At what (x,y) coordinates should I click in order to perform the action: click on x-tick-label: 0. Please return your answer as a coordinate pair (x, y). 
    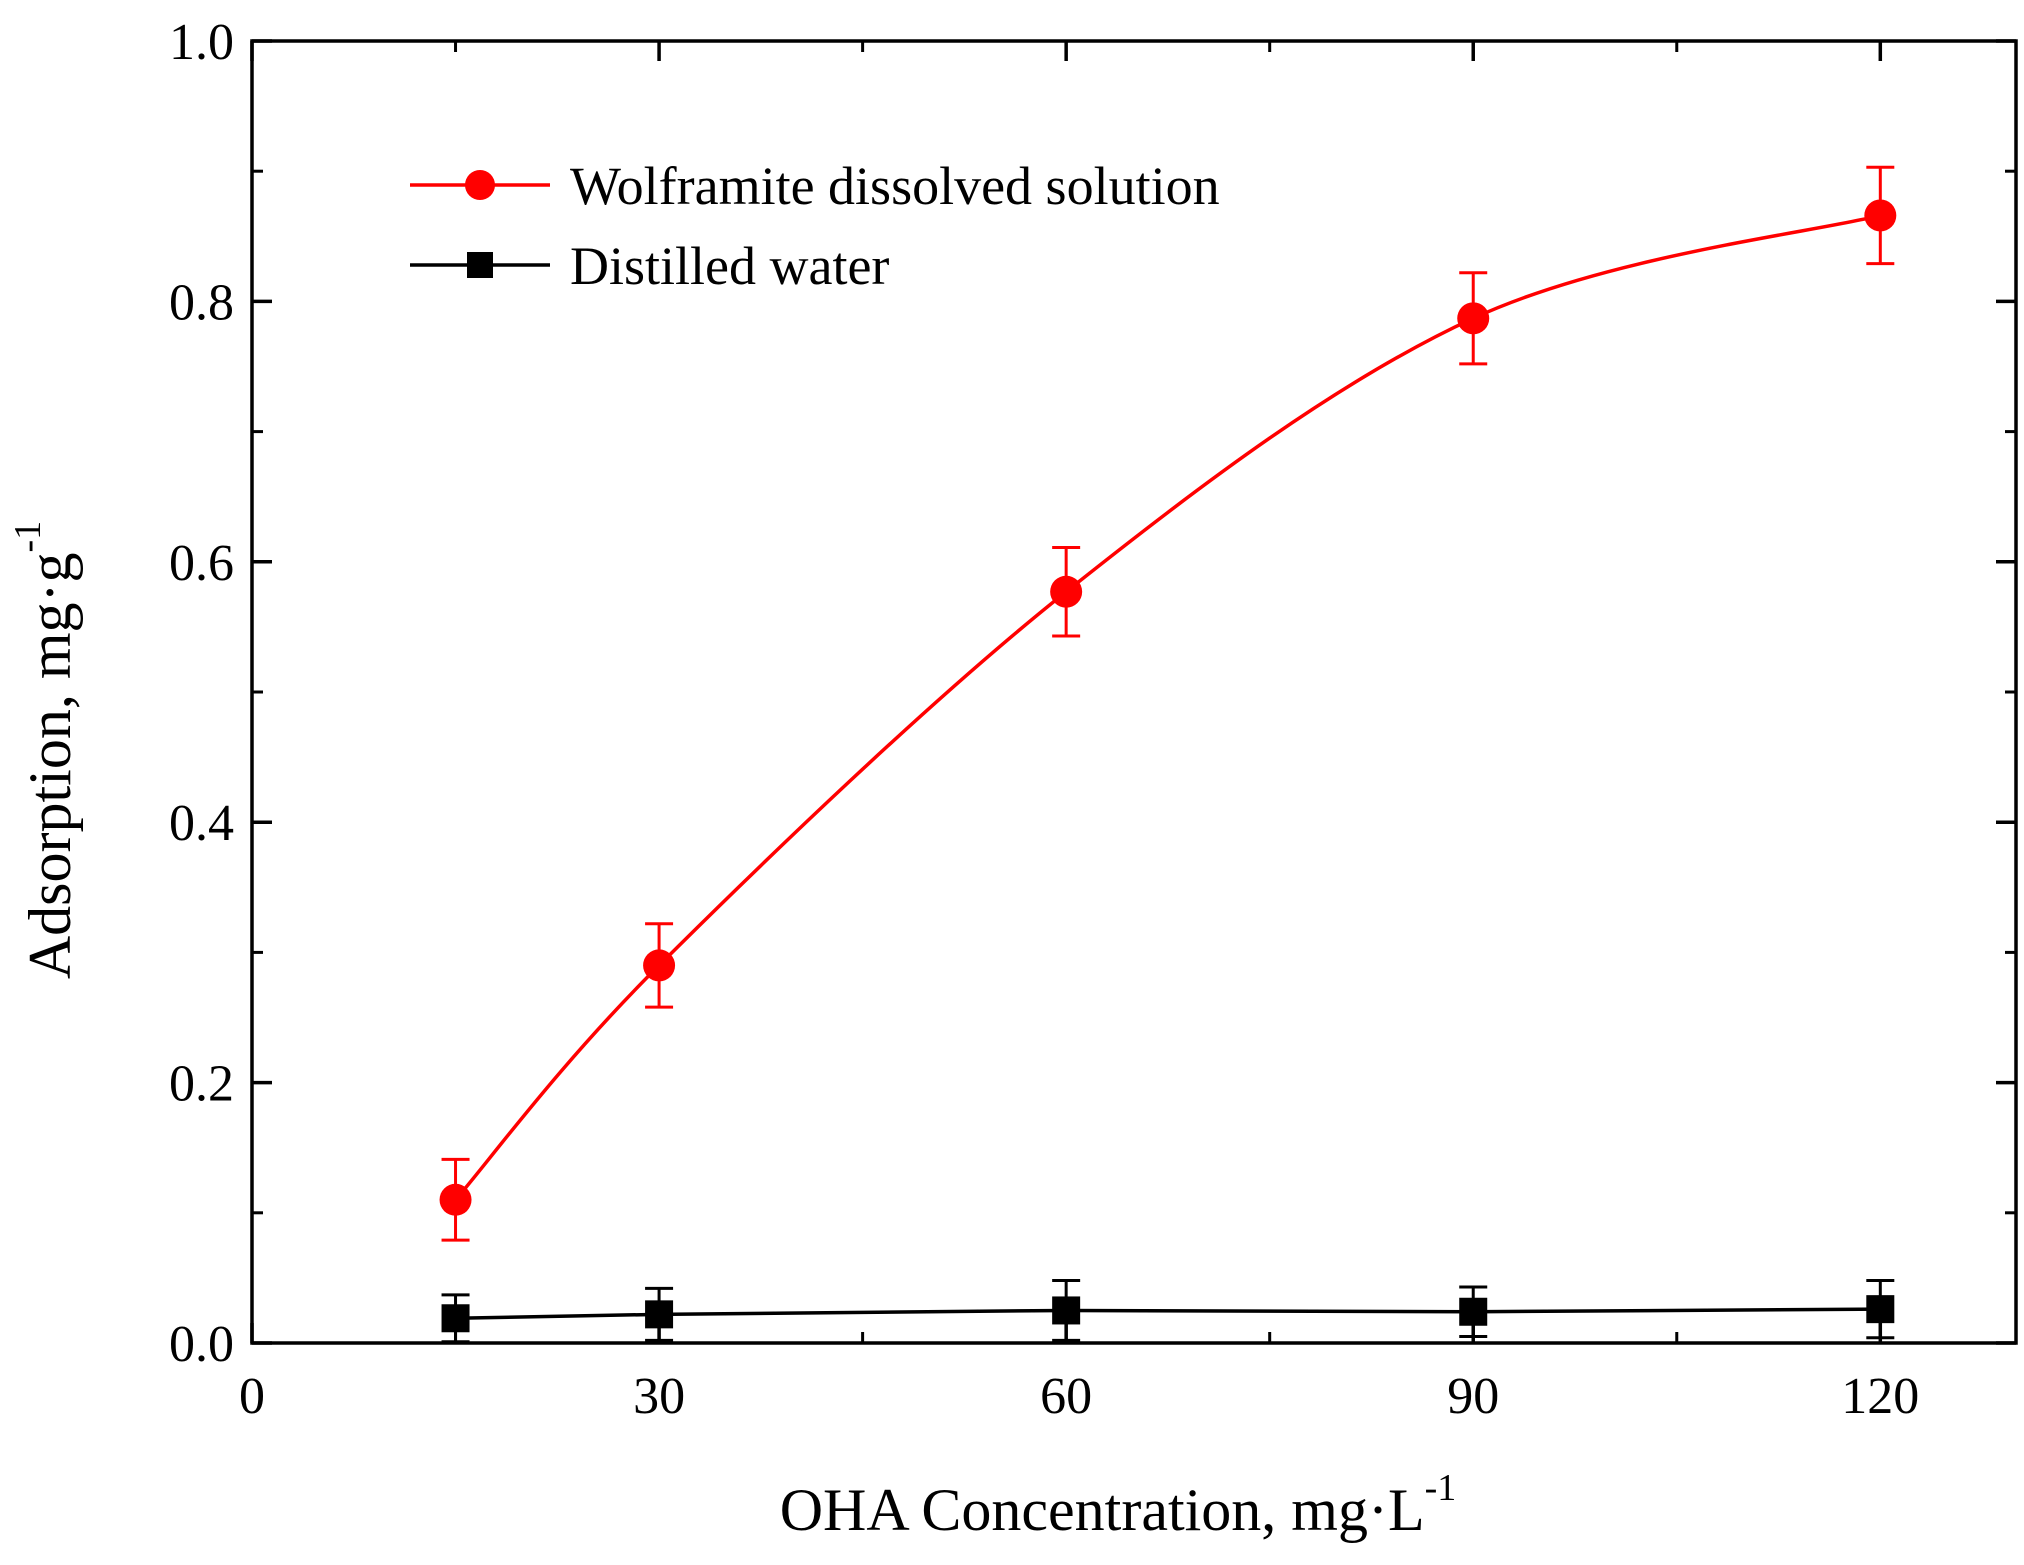
    Looking at the image, I should click on (252, 1396).